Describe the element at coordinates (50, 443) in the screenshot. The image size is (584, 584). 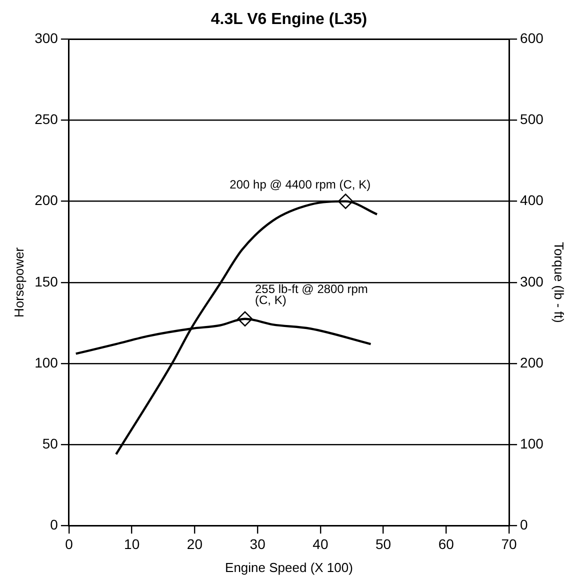
I see `y-tick-label: 50` at that location.